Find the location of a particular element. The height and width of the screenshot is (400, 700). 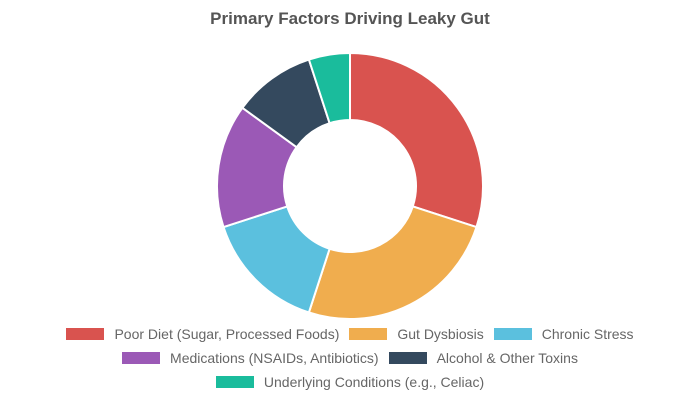

legend-label: Underlying Conditions (e.g., Celiac) is located at coordinates (374, 382).